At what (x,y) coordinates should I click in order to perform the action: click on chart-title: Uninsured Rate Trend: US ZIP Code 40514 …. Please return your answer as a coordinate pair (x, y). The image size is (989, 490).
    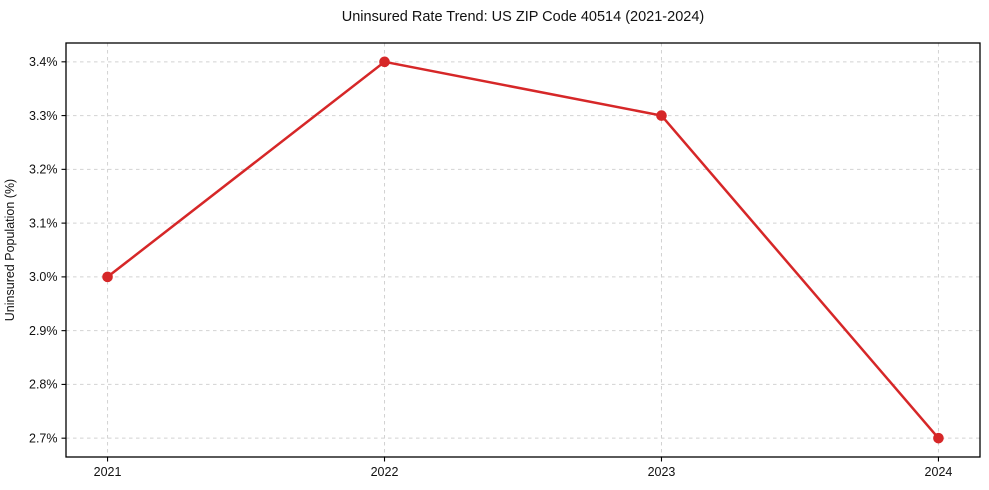
    Looking at the image, I should click on (523, 17).